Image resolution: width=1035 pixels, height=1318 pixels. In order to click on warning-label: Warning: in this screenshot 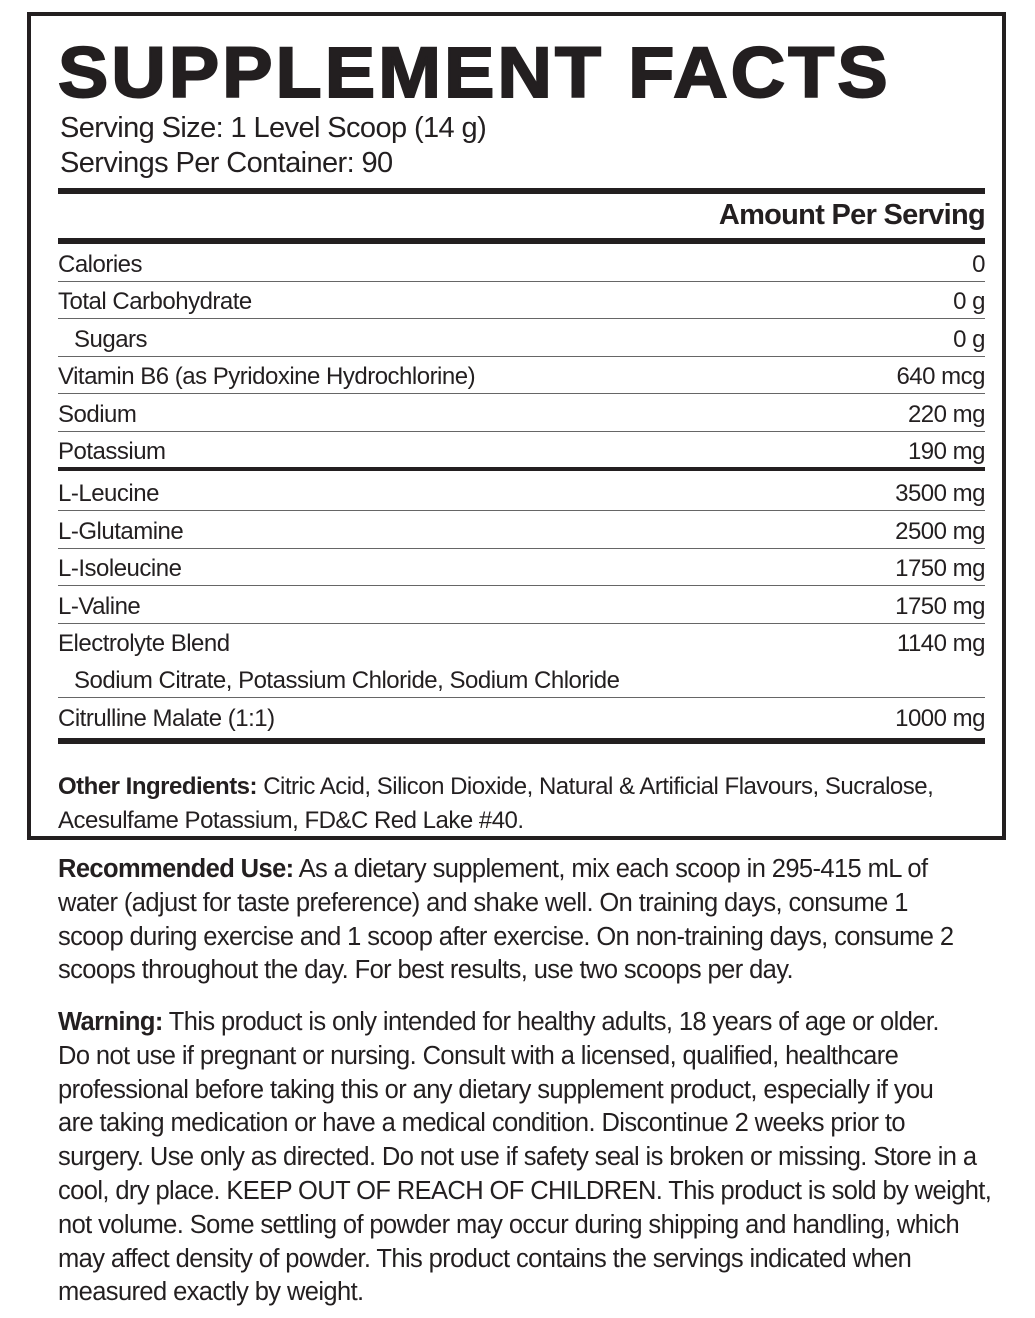, I will do `click(110, 1022)`.